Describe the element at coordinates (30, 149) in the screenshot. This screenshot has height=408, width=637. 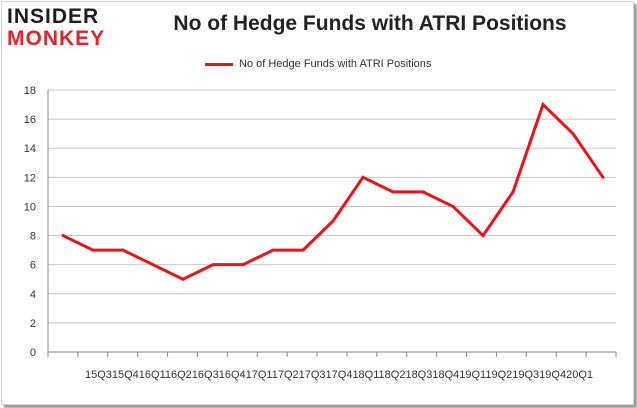
I see `y-tick-label: 14` at that location.